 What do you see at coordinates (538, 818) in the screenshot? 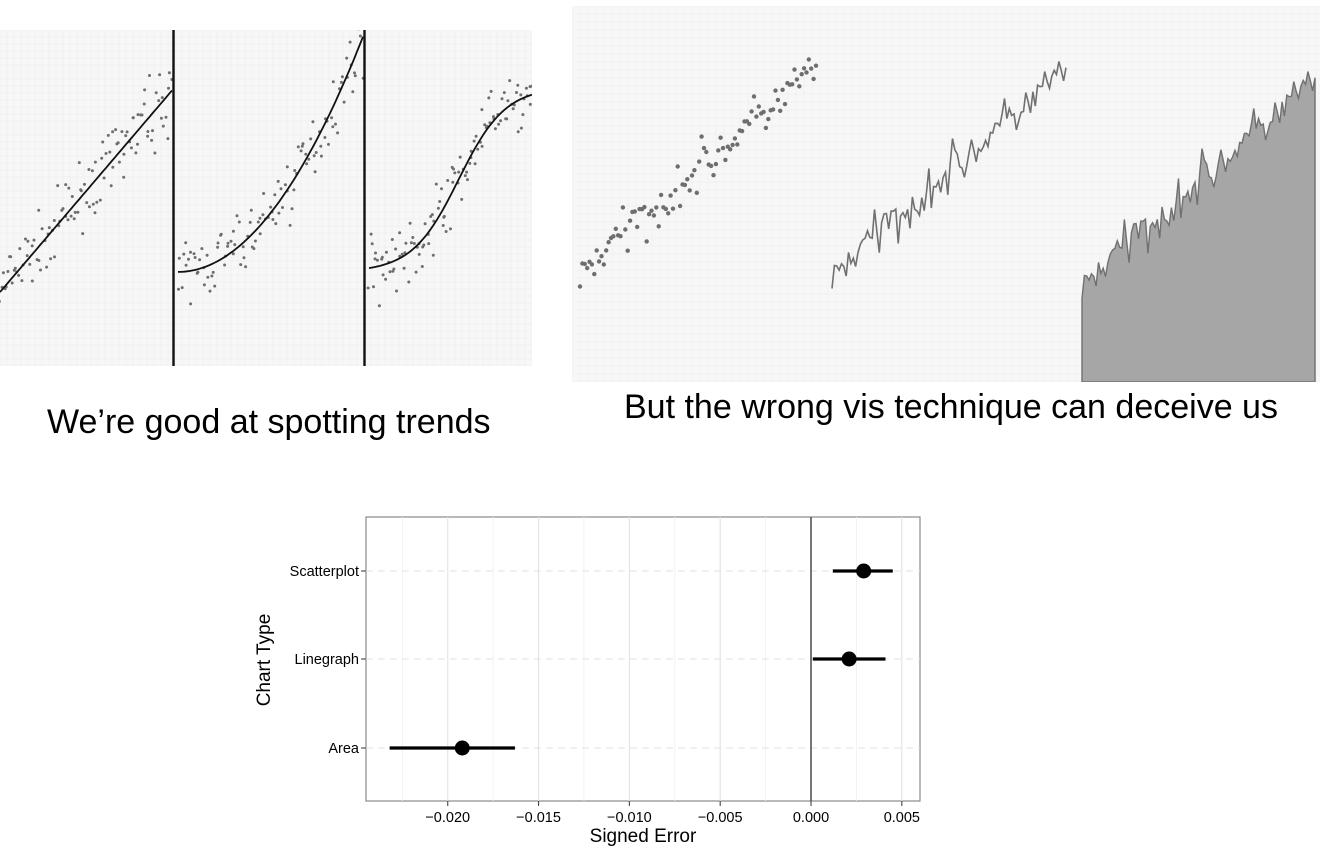
I see `x-tick-label: −0.015` at bounding box center [538, 818].